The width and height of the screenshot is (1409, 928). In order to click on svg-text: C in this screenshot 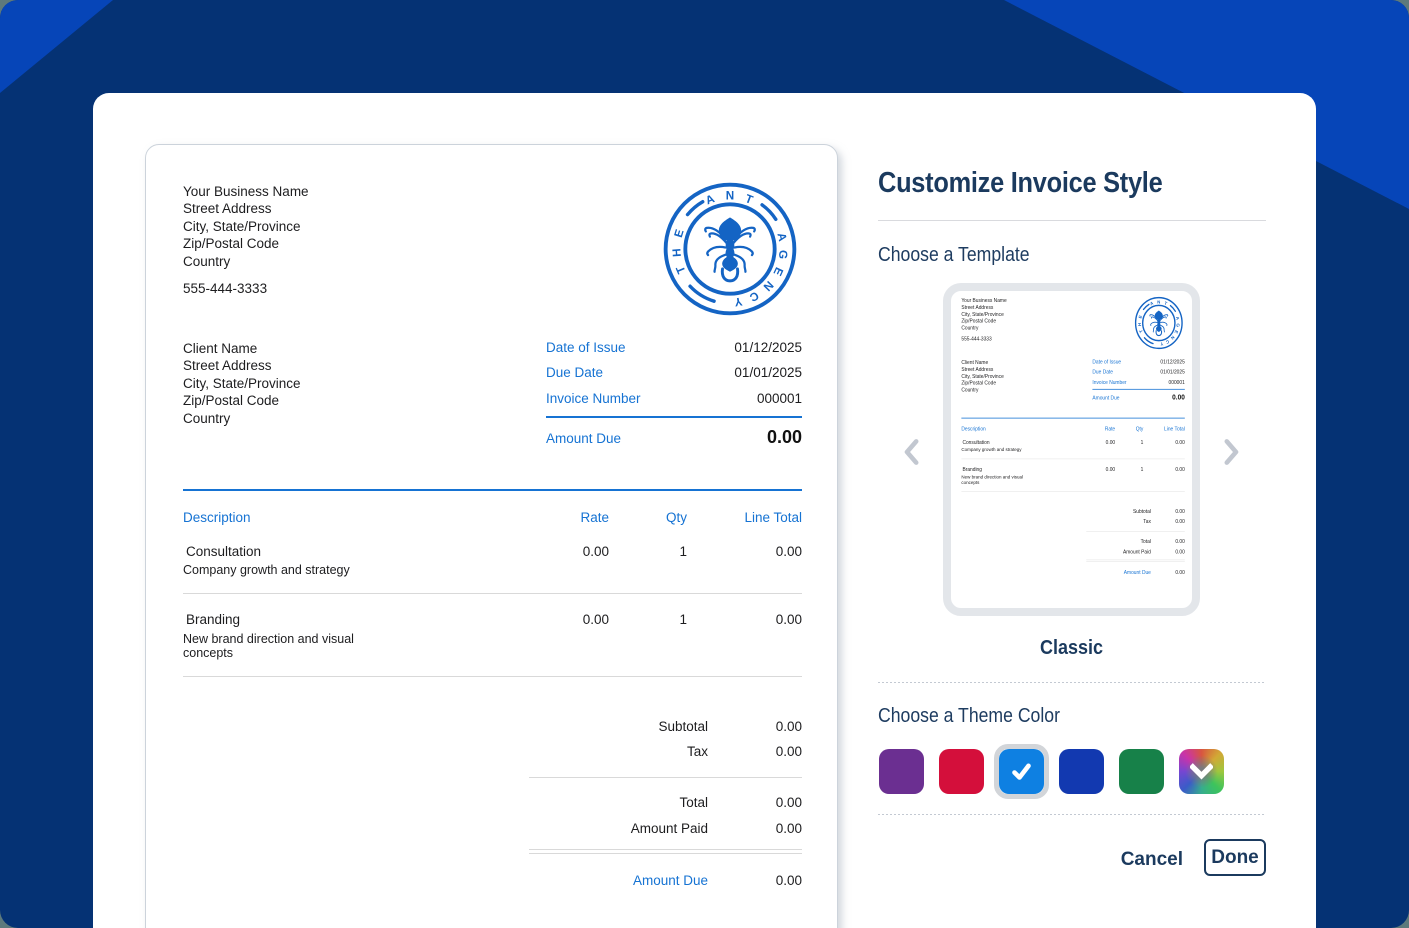, I will do `click(1168, 342)`.